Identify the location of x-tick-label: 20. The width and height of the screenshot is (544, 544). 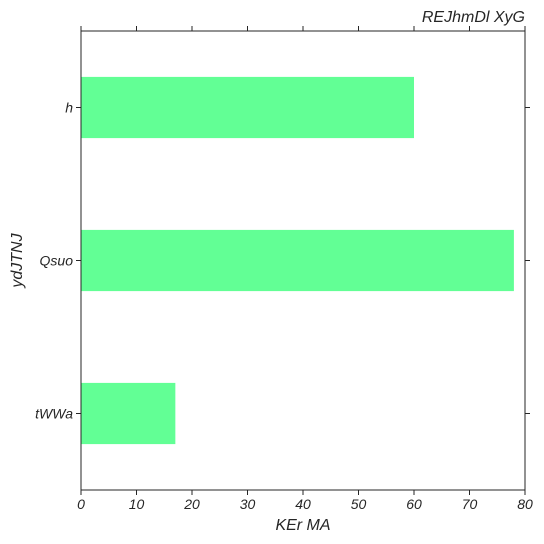
(191, 504).